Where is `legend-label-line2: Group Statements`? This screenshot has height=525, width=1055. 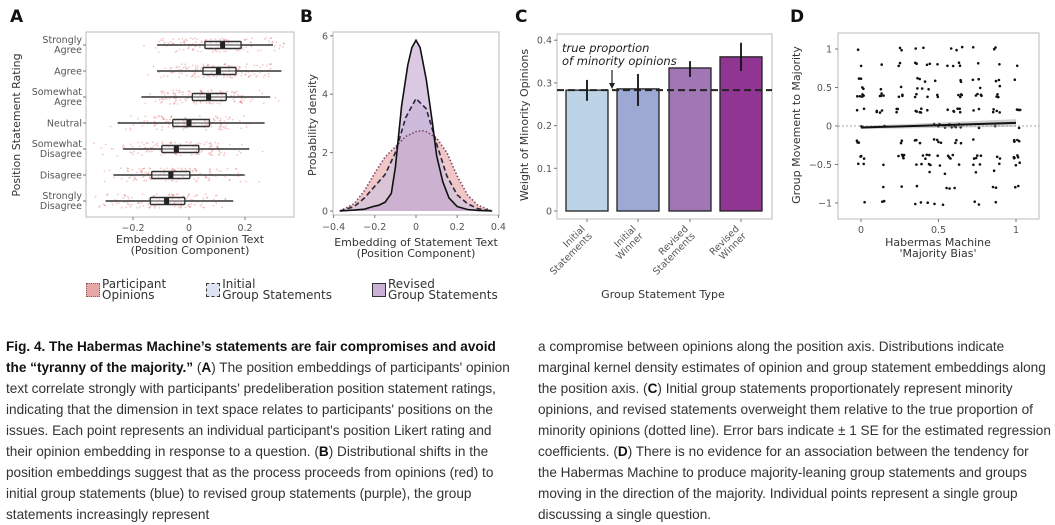 legend-label-line2: Group Statements is located at coordinates (277, 295).